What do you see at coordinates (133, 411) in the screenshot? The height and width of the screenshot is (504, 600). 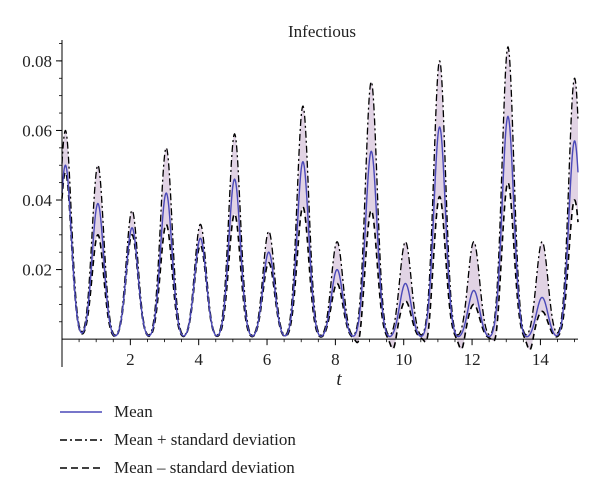 I see `legend-label: Mean` at bounding box center [133, 411].